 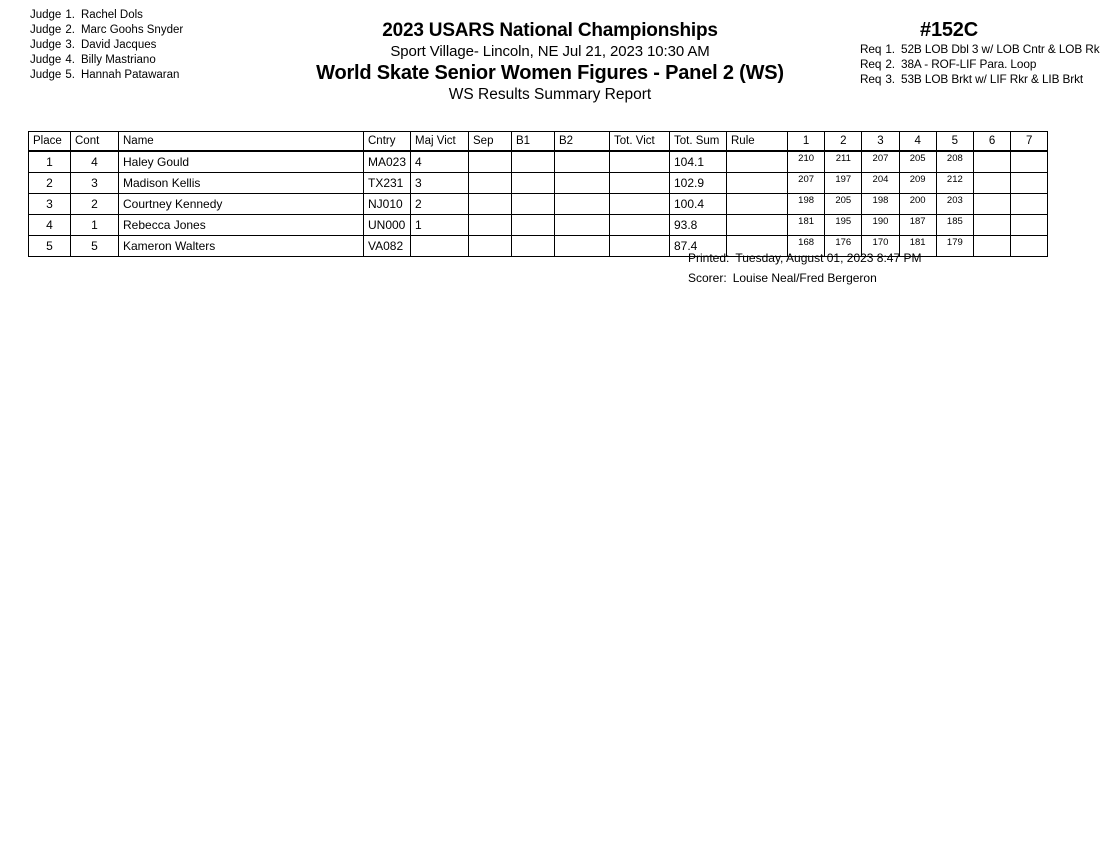 I want to click on cell-place: 3, so click(x=49, y=204).